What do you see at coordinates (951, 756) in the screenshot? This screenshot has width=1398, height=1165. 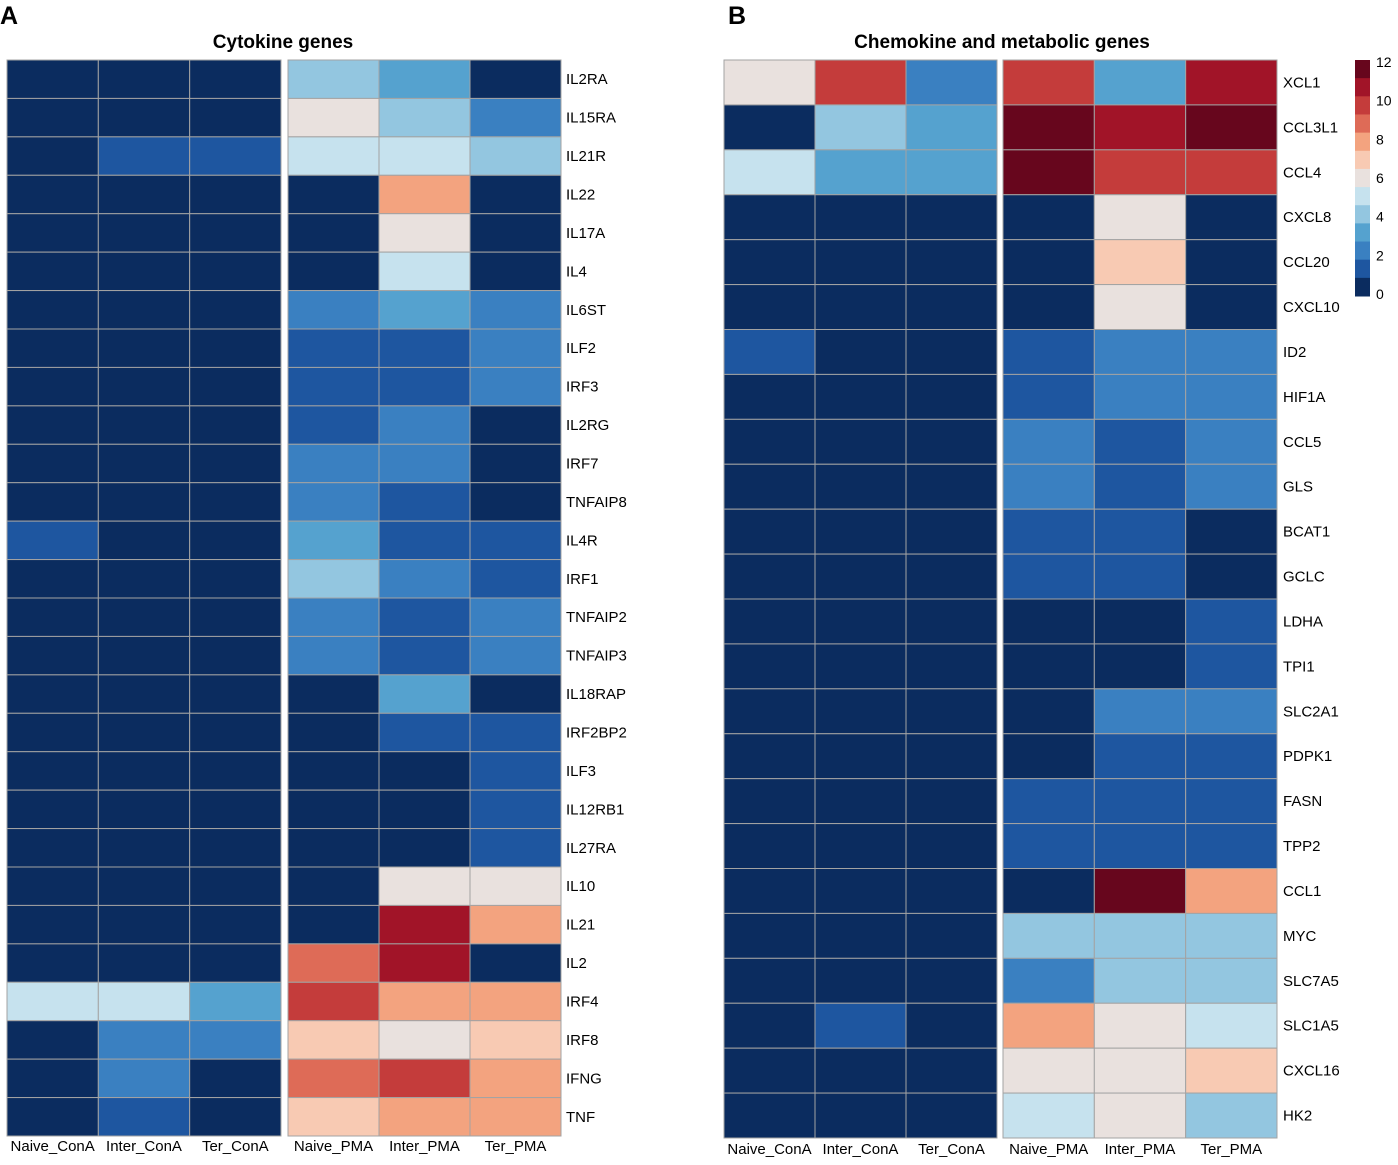 I see `heatmap-cell-pdpk1-ter_cona` at bounding box center [951, 756].